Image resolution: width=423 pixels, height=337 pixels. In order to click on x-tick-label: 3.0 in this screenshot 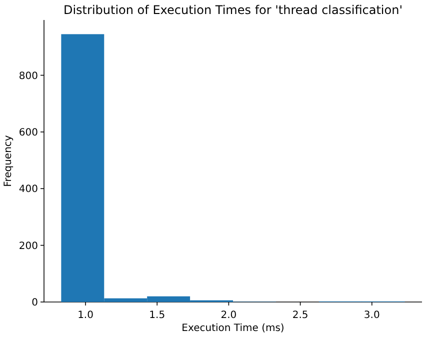, I will do `click(372, 315)`.